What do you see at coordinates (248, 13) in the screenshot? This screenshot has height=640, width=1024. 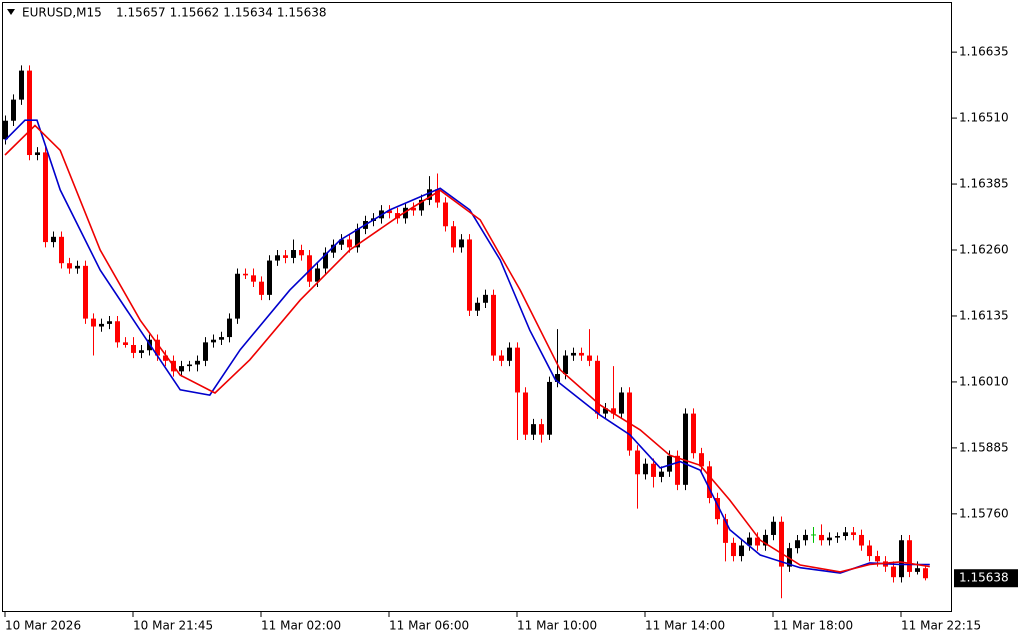 I see `header-ohlc: 1.15634` at bounding box center [248, 13].